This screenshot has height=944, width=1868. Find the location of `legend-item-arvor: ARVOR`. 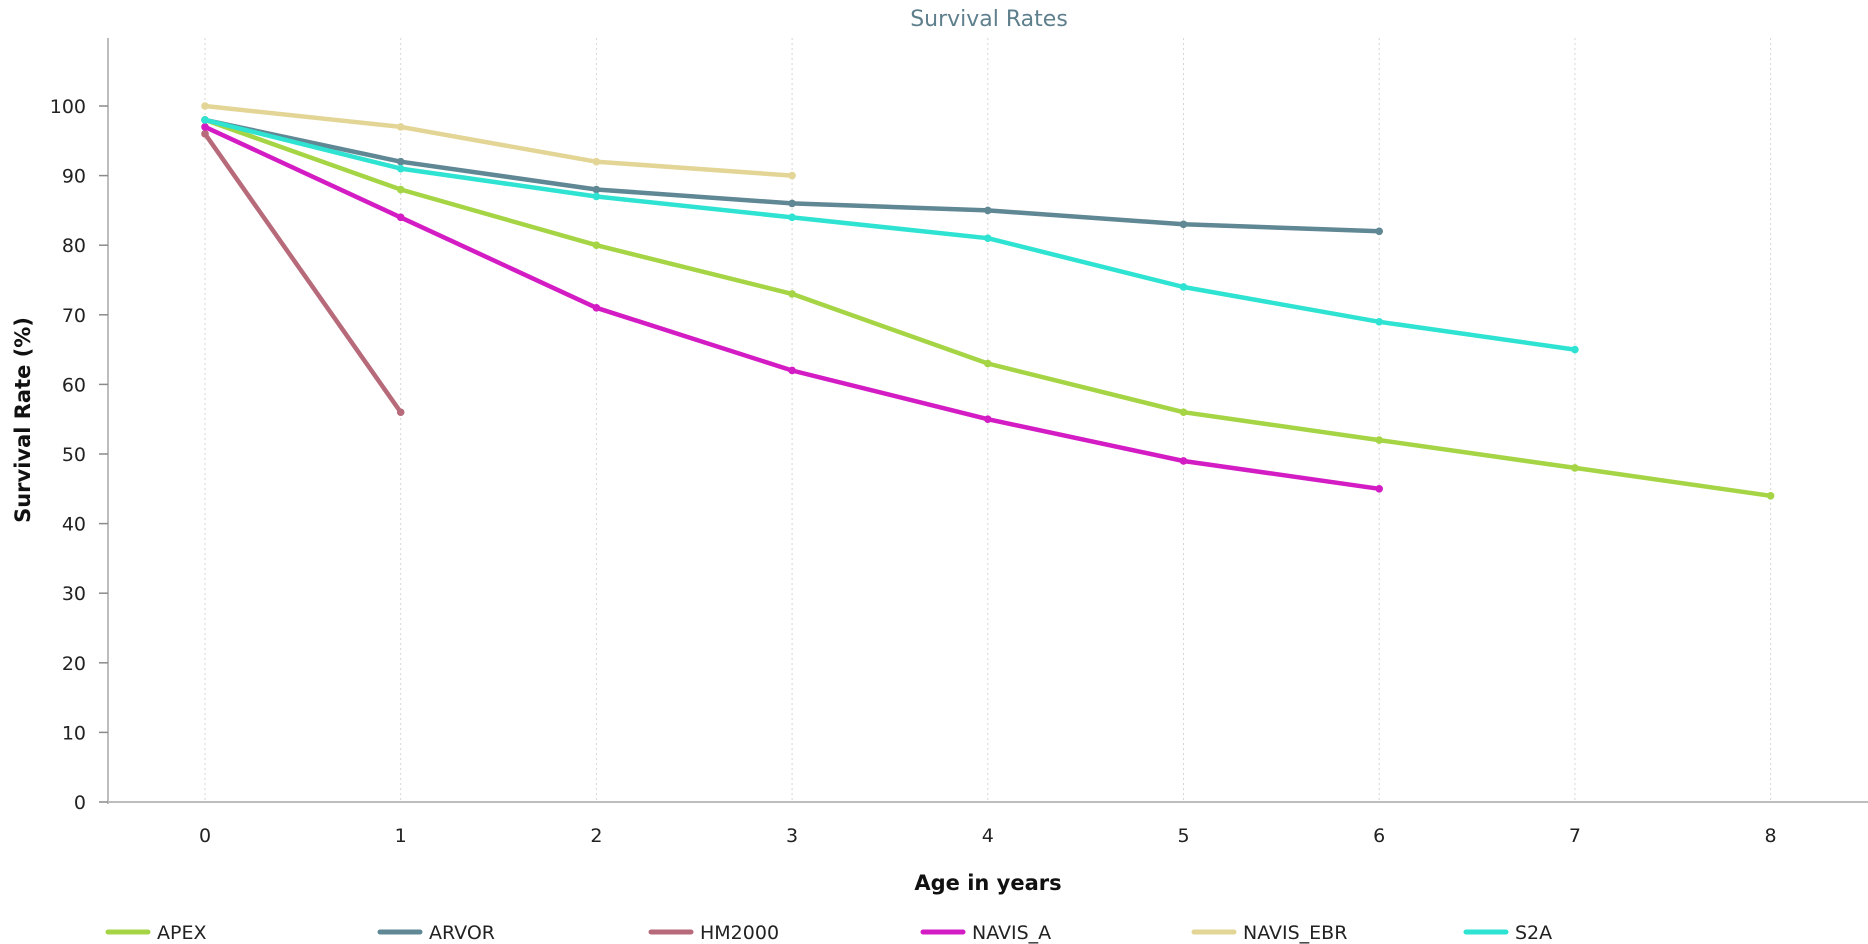

legend-item-arvor: ARVOR is located at coordinates (436, 933).